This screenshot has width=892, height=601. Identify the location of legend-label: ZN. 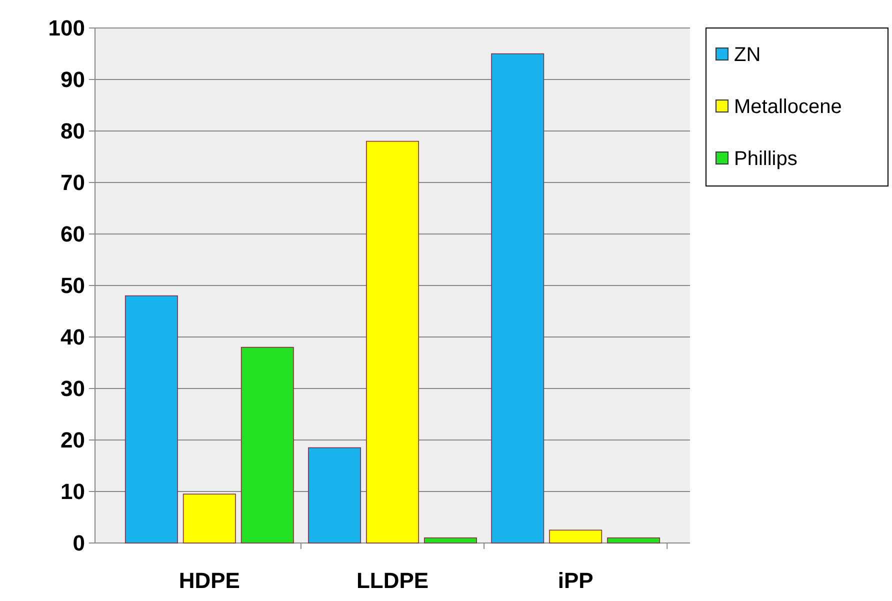
(747, 55).